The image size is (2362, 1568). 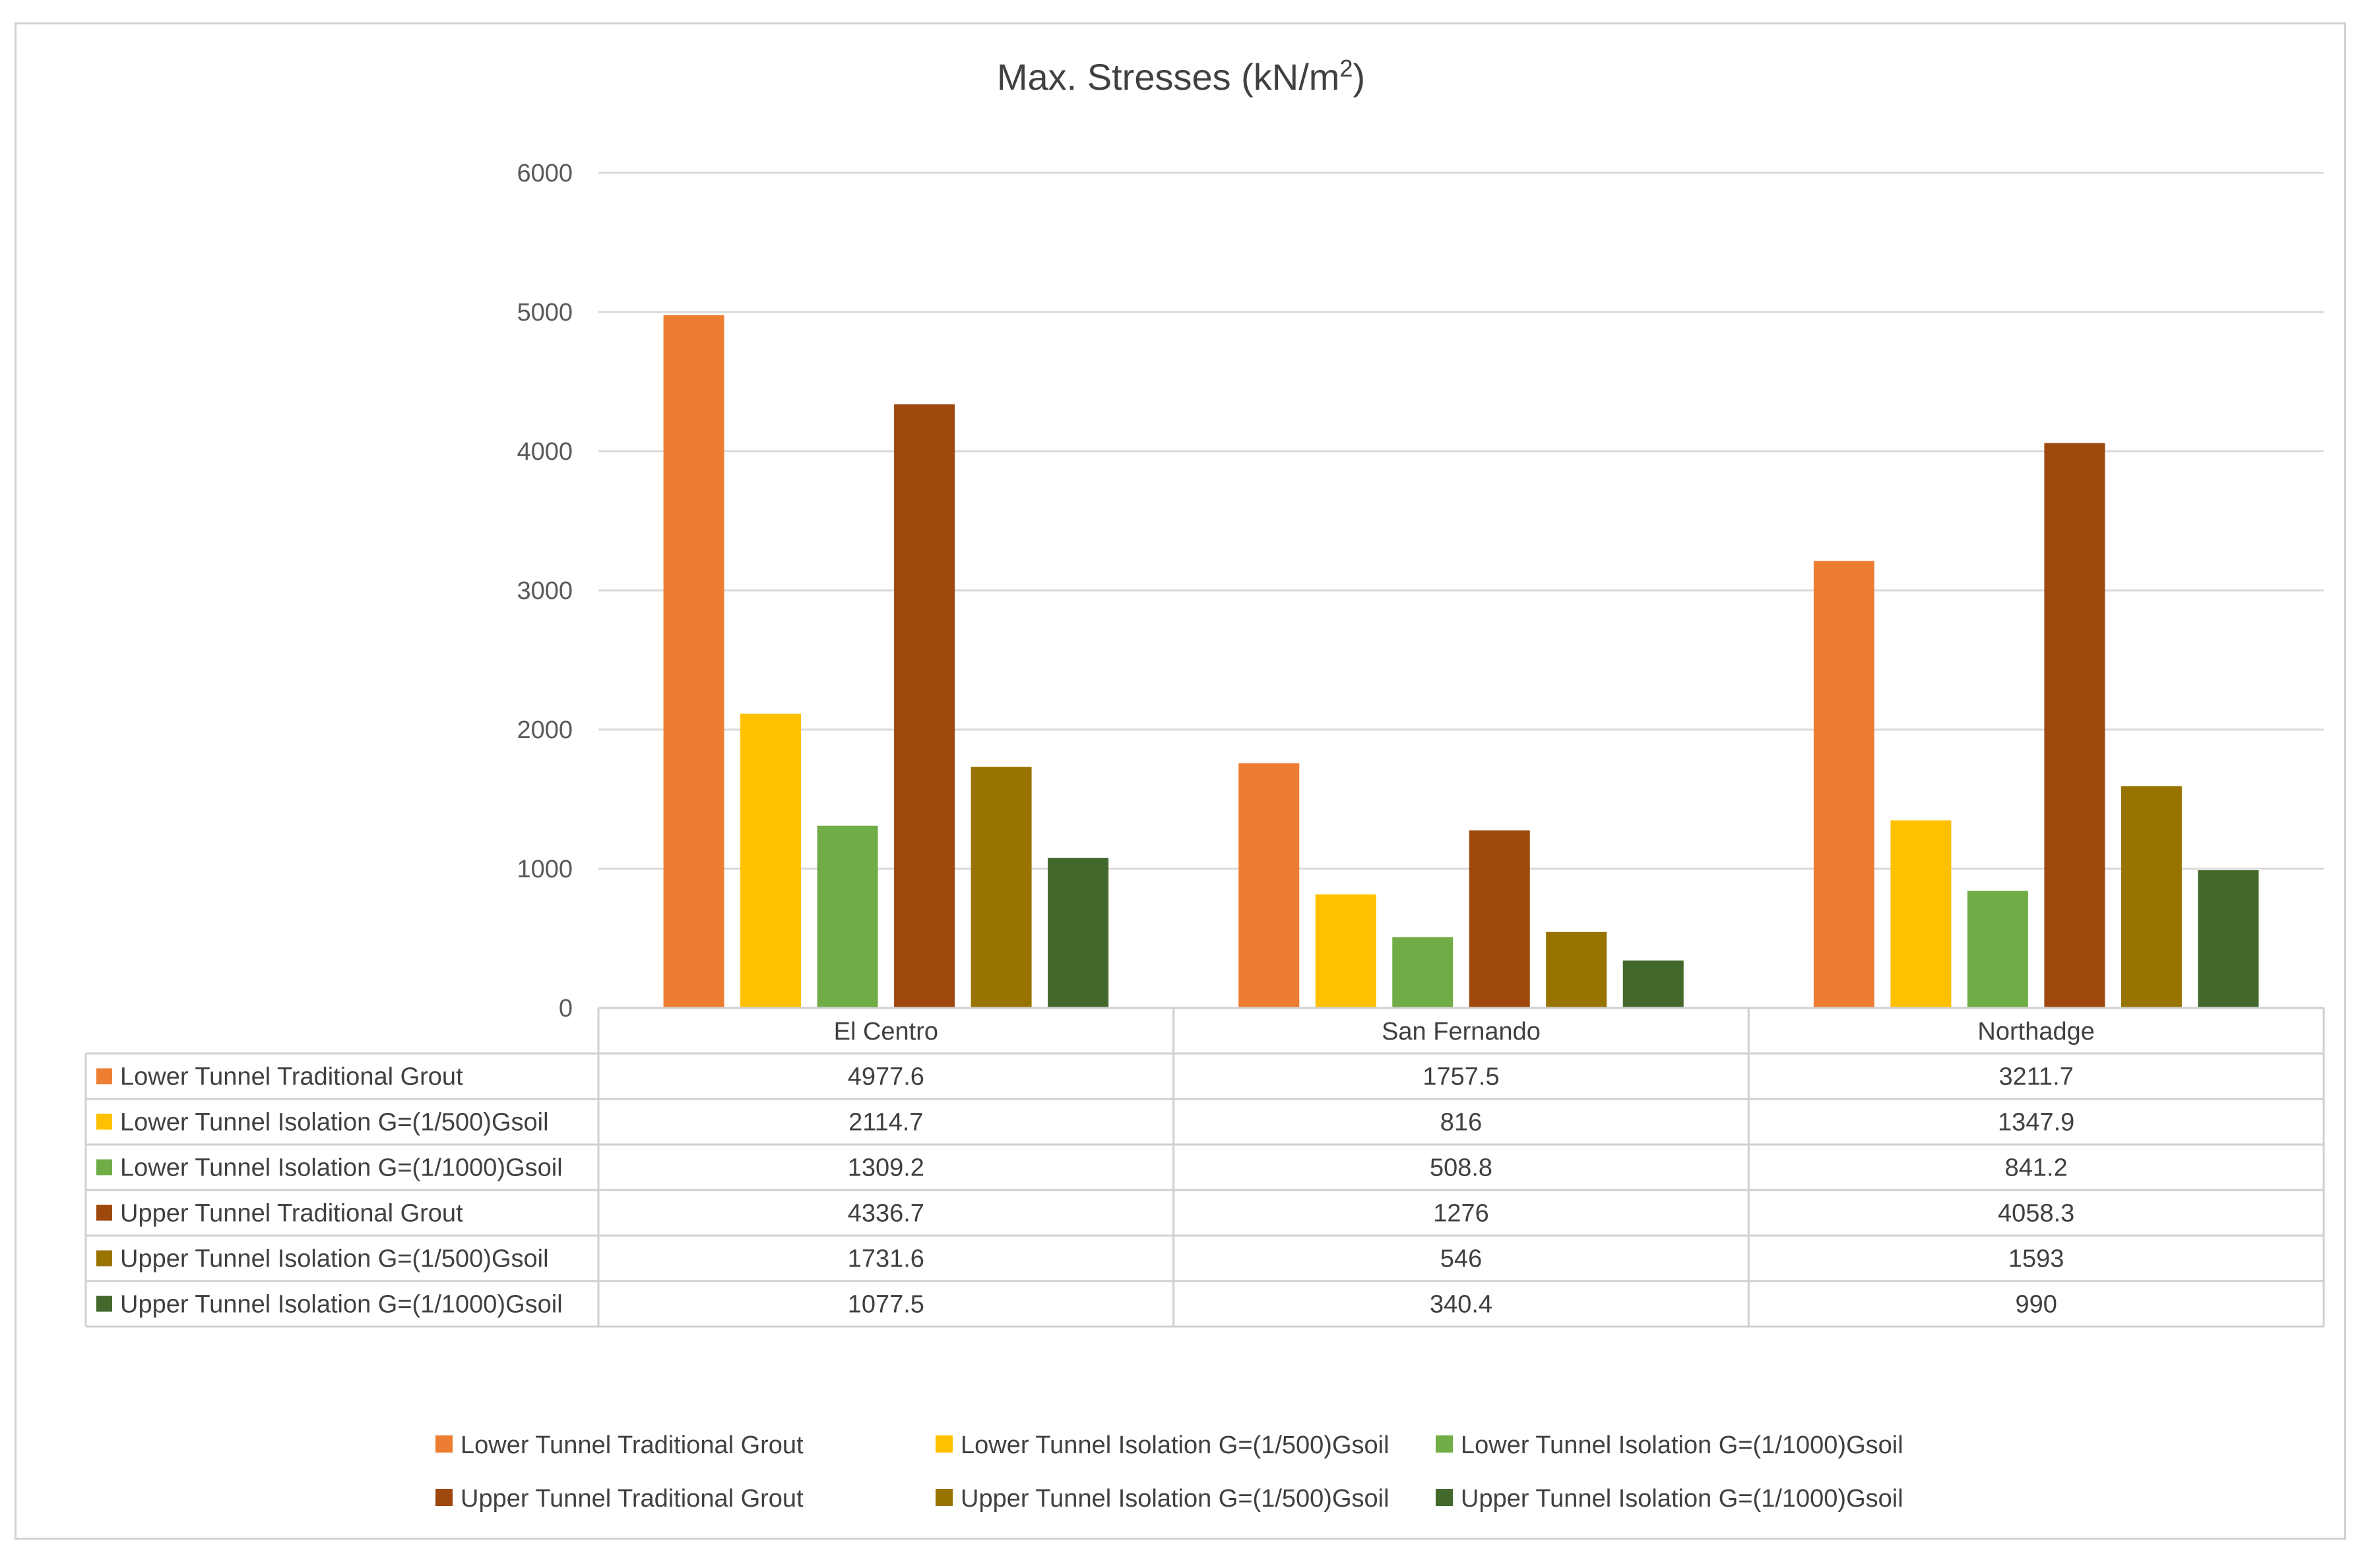 I want to click on category-label: El Centro, so click(x=886, y=1032).